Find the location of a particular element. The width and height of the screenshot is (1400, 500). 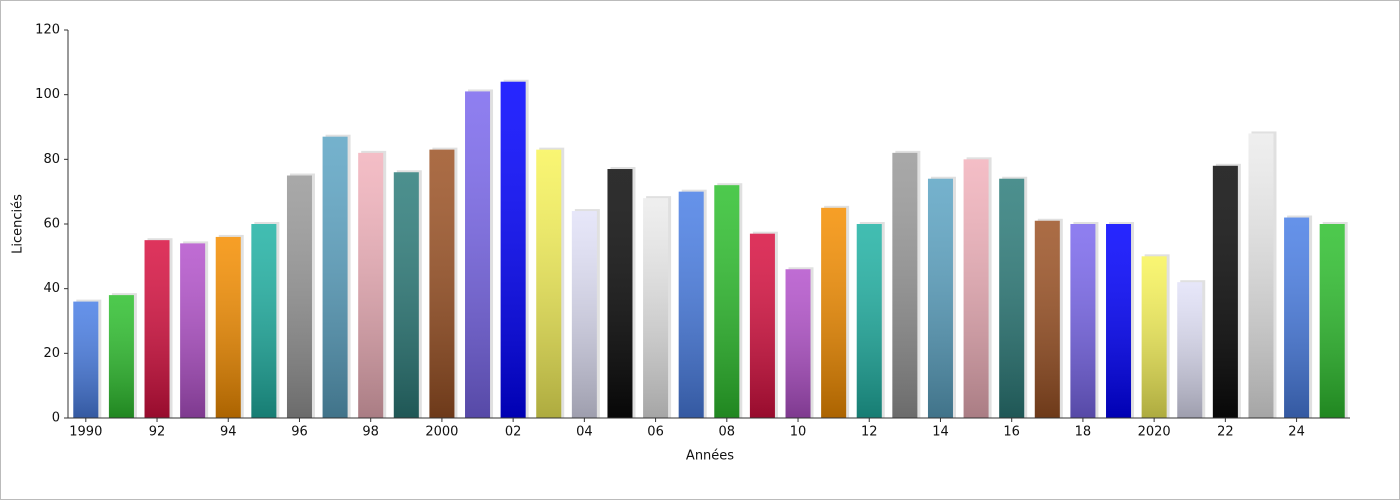

x-tick-label: 16 is located at coordinates (1011, 432).